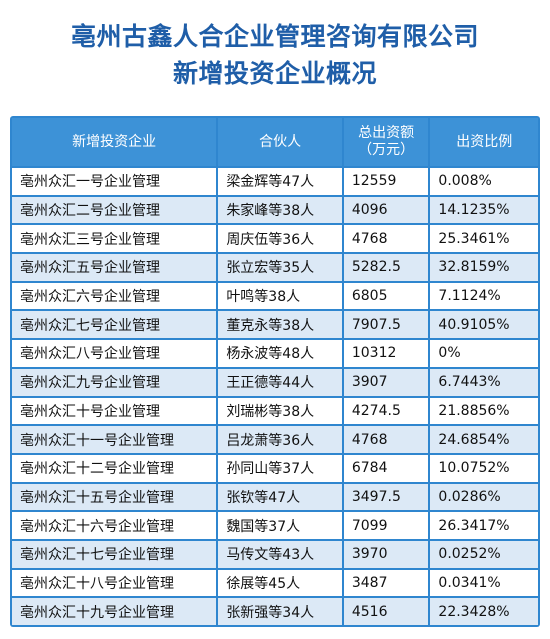 This screenshot has width=550, height=639. What do you see at coordinates (114, 554) in the screenshot?
I see `cell-company: 亳州众汇十七号企业管理` at bounding box center [114, 554].